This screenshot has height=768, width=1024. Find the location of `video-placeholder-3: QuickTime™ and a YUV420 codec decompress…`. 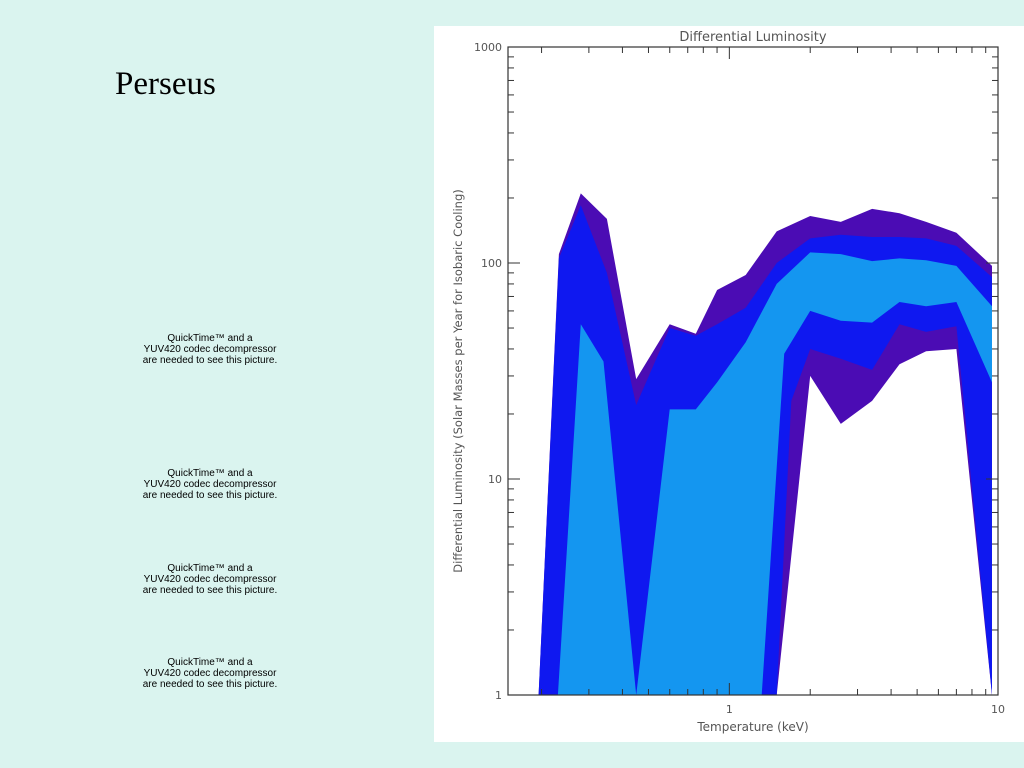

video-placeholder-3: QuickTime™ and a YUV420 codec decompress… is located at coordinates (210, 579).